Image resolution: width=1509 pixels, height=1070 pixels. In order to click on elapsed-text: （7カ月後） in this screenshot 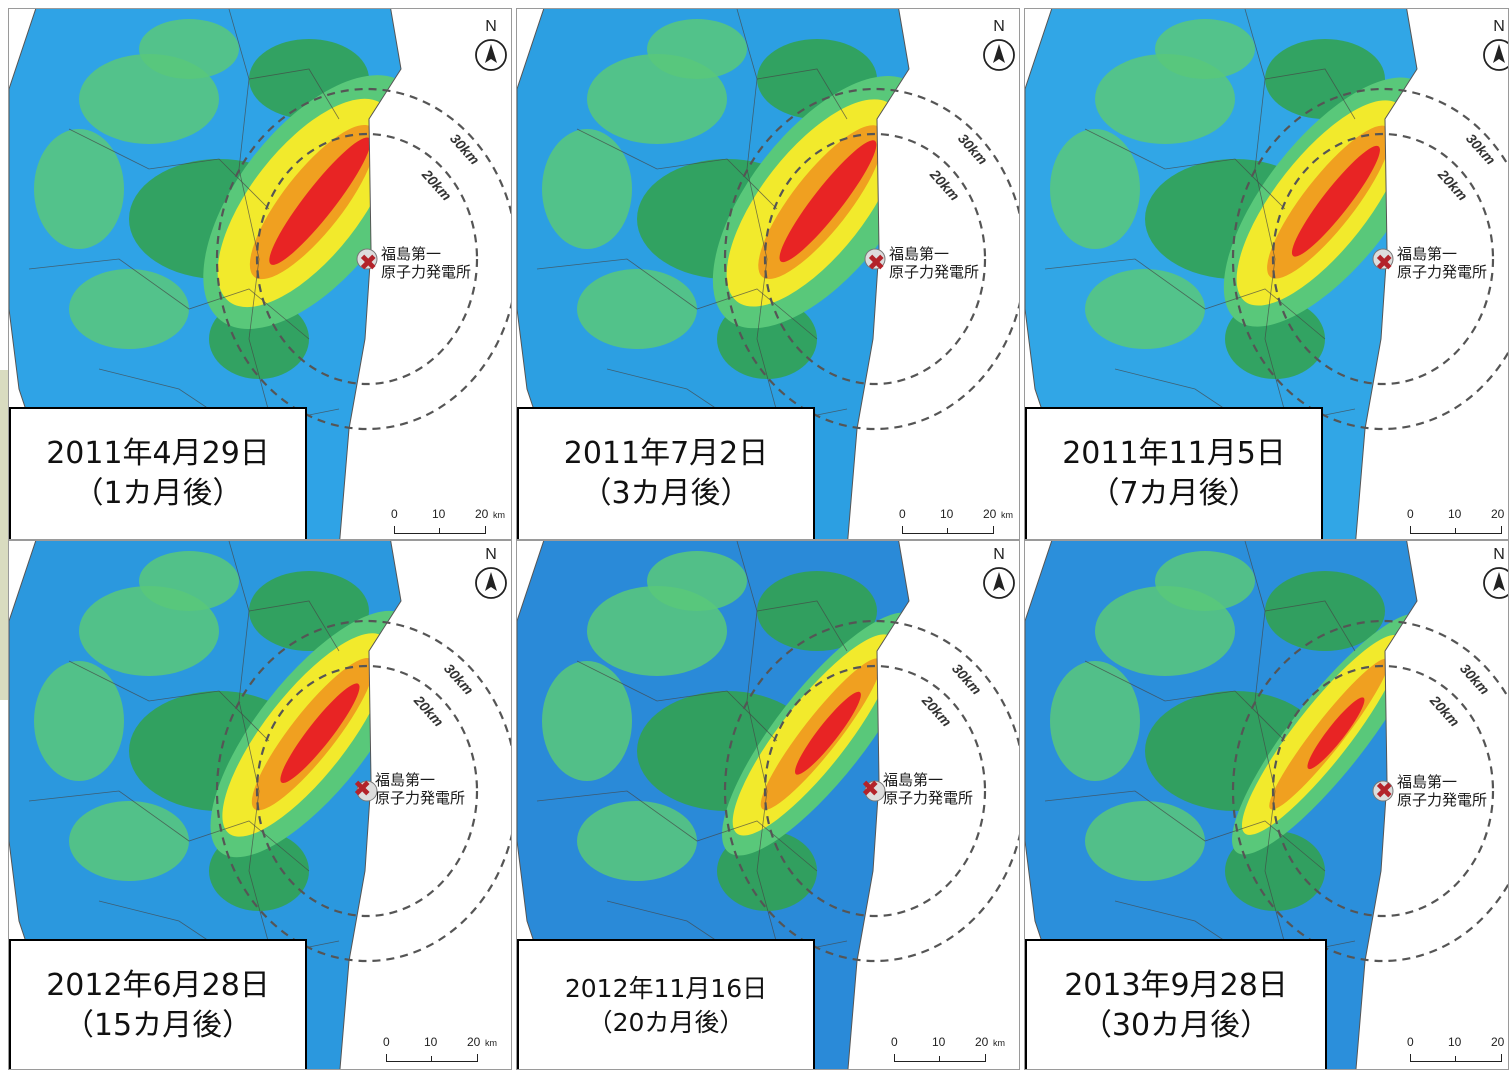, I will do `click(1174, 493)`.